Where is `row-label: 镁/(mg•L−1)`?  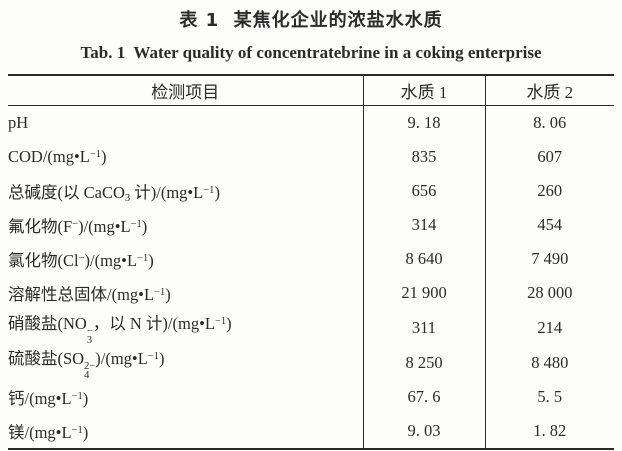 row-label: 镁/(mg•L−1) is located at coordinates (48, 432).